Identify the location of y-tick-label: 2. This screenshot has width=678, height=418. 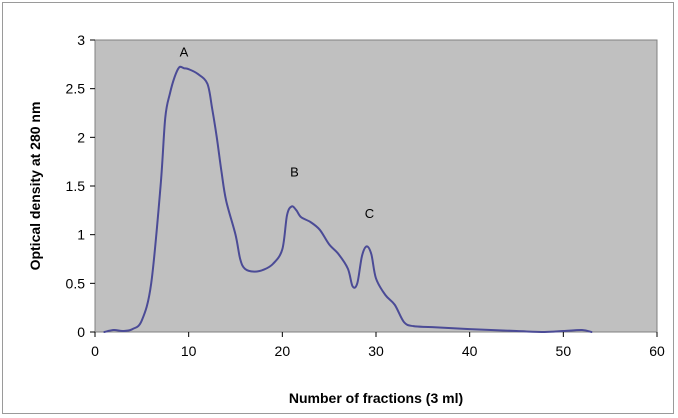
(81, 137).